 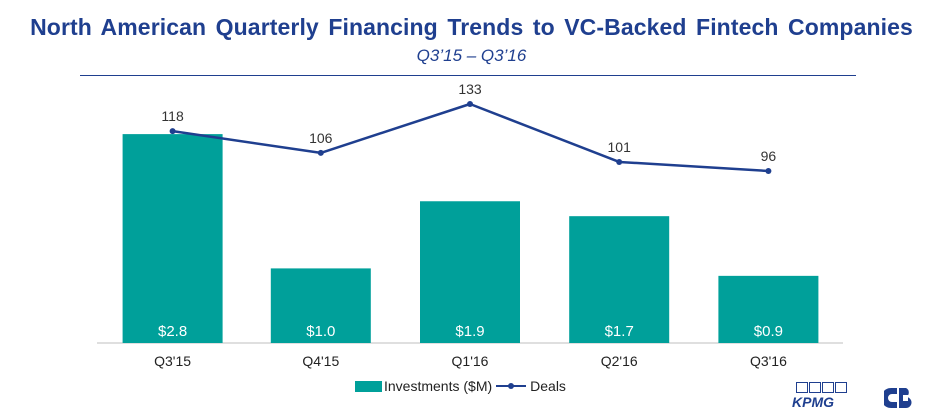 I want to click on title-divider, so click(x=468, y=75).